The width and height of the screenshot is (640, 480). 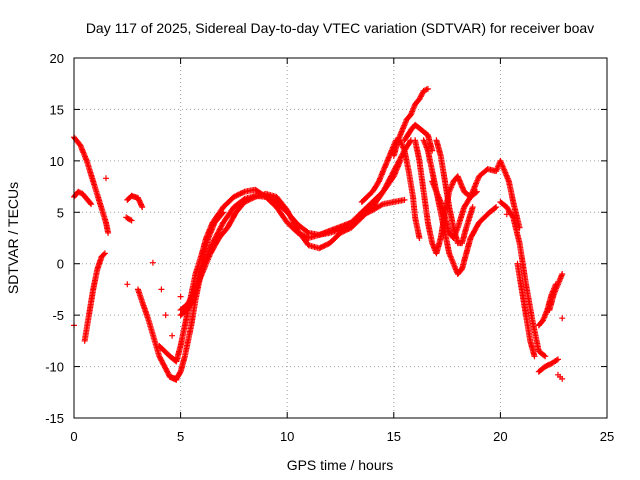 I want to click on y-tick-label: 15, so click(x=57, y=109).